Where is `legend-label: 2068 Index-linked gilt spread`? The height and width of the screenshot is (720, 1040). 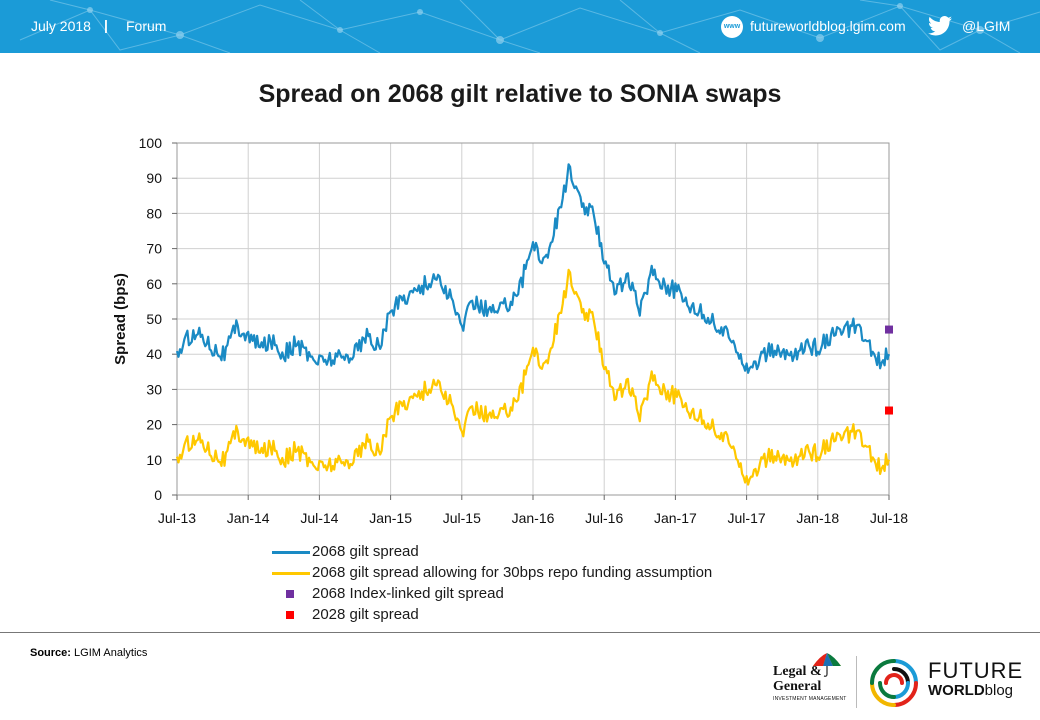 legend-label: 2068 Index-linked gilt spread is located at coordinates (408, 593).